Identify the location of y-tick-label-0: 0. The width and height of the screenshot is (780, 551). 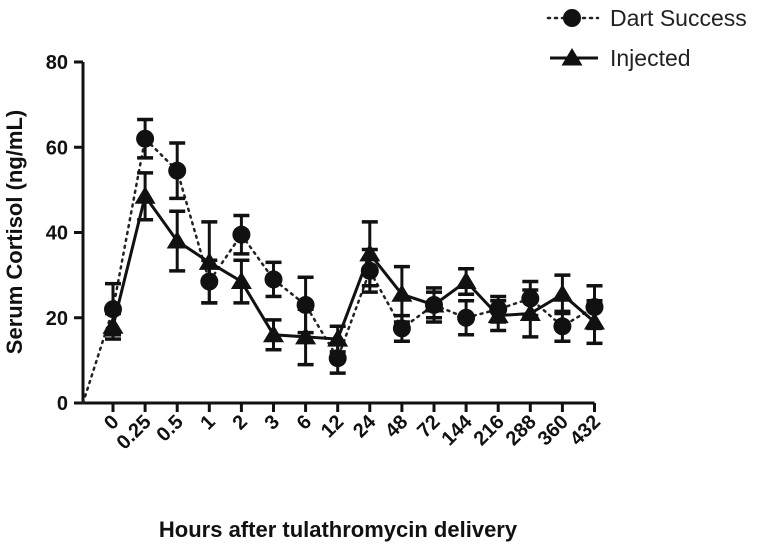
(62, 404).